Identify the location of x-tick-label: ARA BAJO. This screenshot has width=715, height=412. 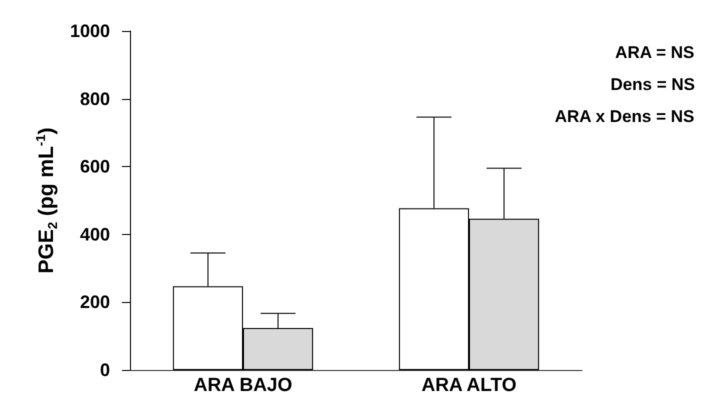
(243, 385).